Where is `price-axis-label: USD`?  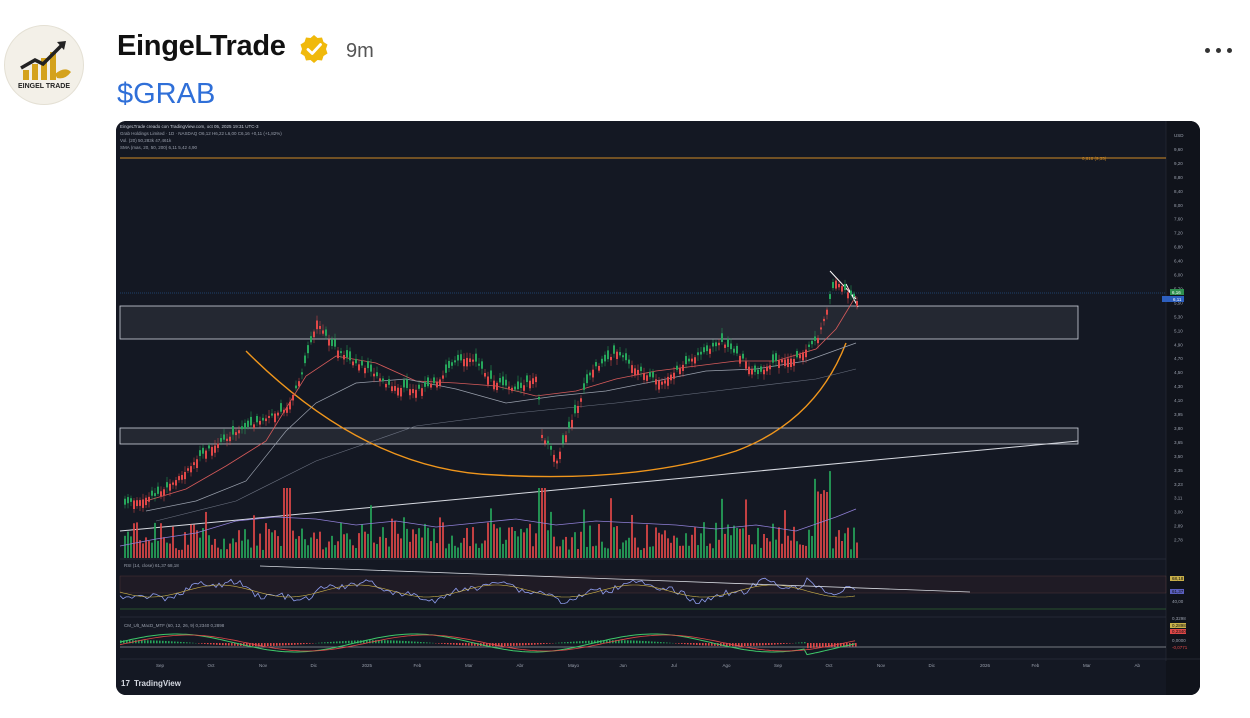 price-axis-label: USD is located at coordinates (1179, 135).